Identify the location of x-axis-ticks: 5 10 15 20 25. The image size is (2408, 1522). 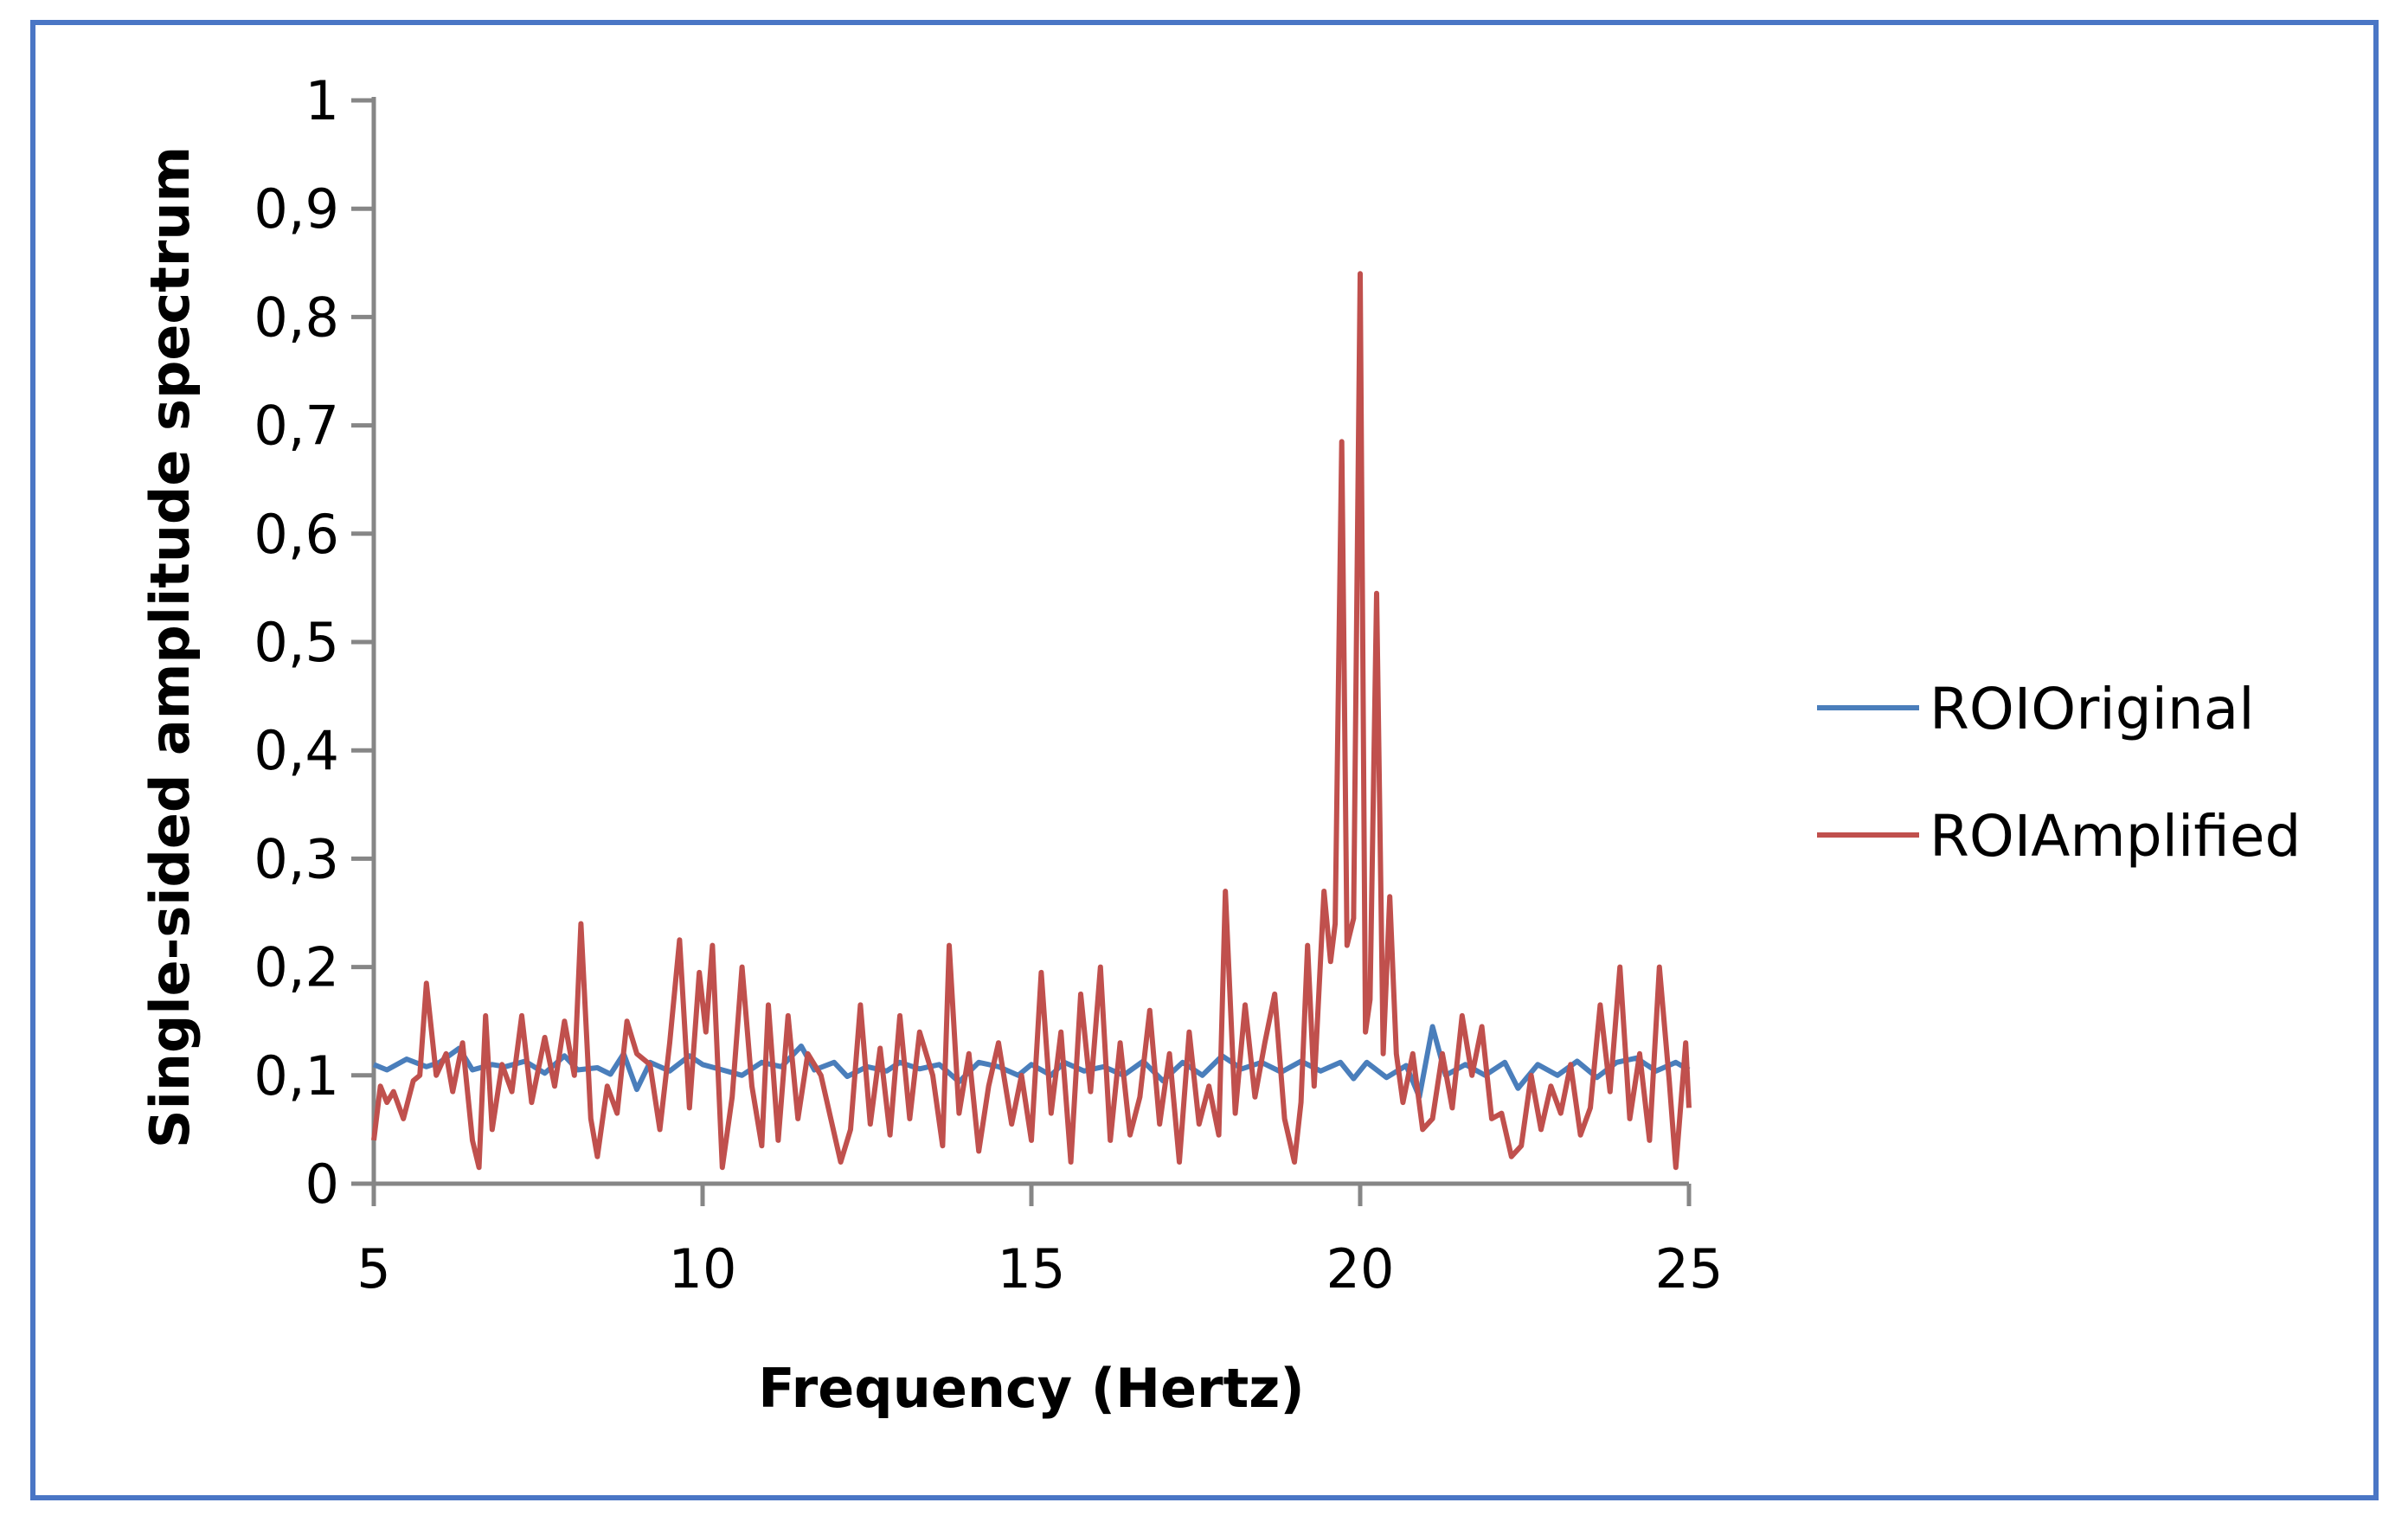
(1039, 1242).